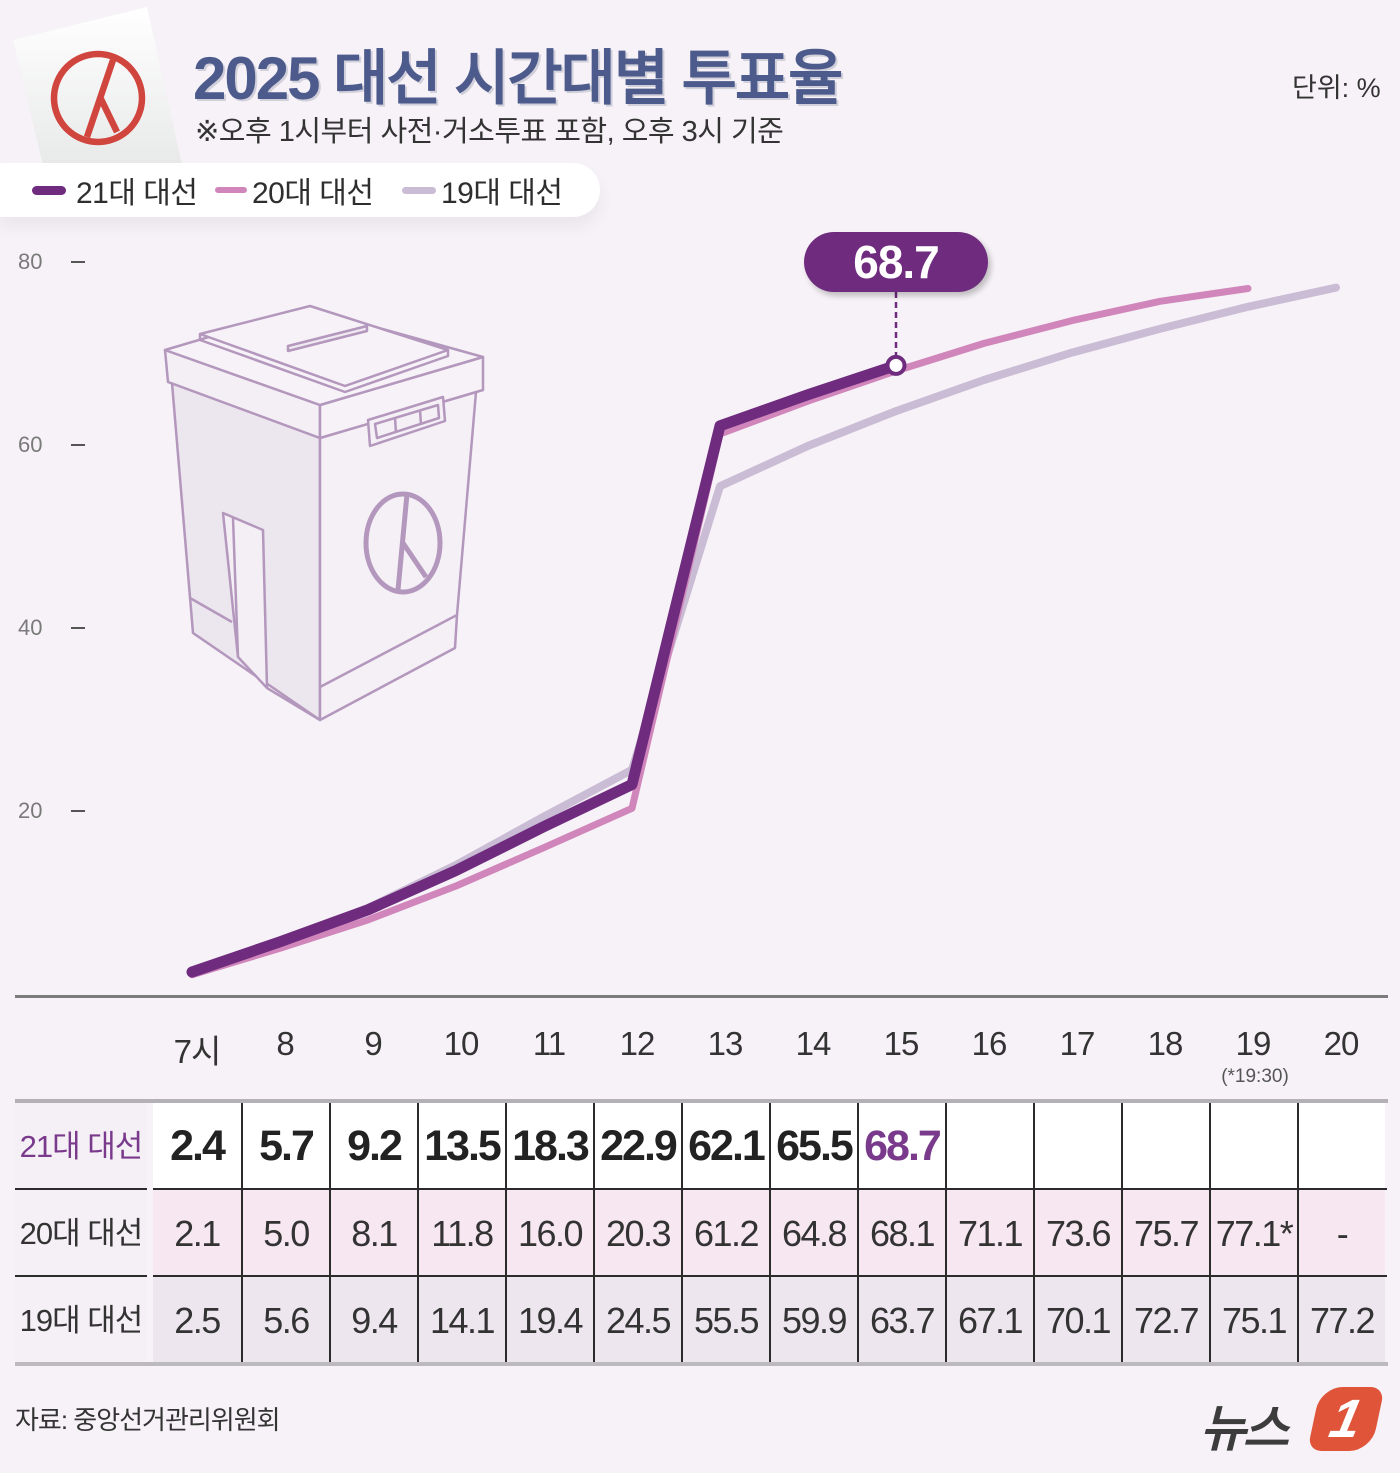  I want to click on table-top-rule, so click(701, 1101).